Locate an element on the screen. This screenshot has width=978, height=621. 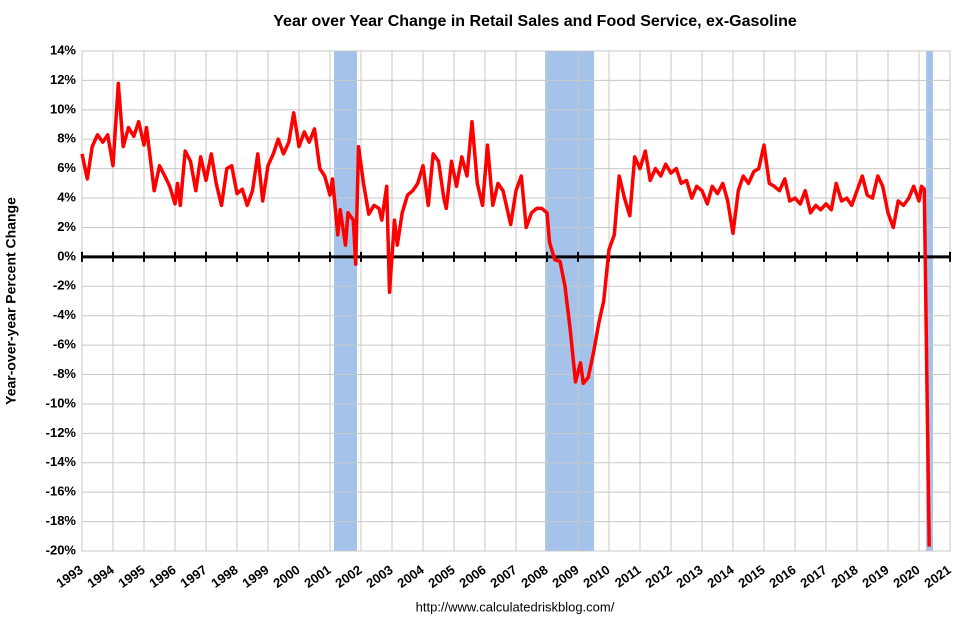
y-tick-label: -10% is located at coordinates (61, 402).